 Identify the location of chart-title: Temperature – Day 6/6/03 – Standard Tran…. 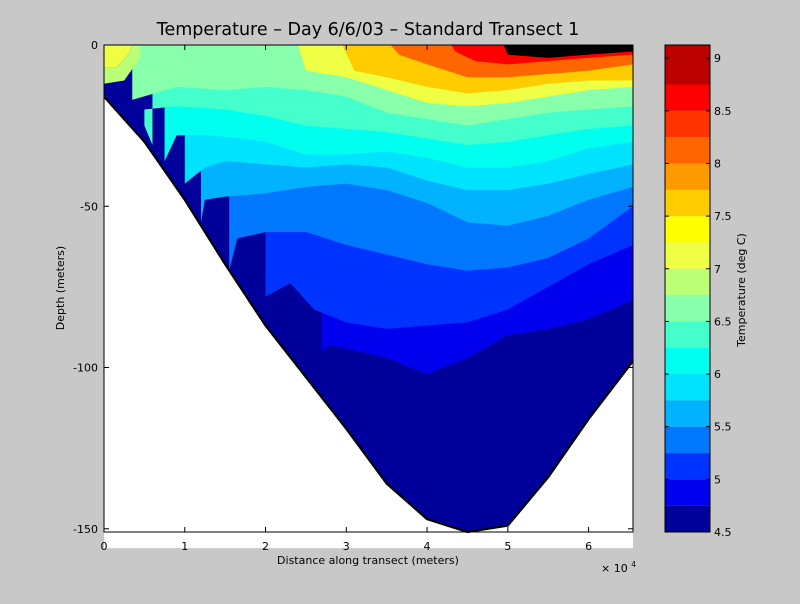
(367, 30).